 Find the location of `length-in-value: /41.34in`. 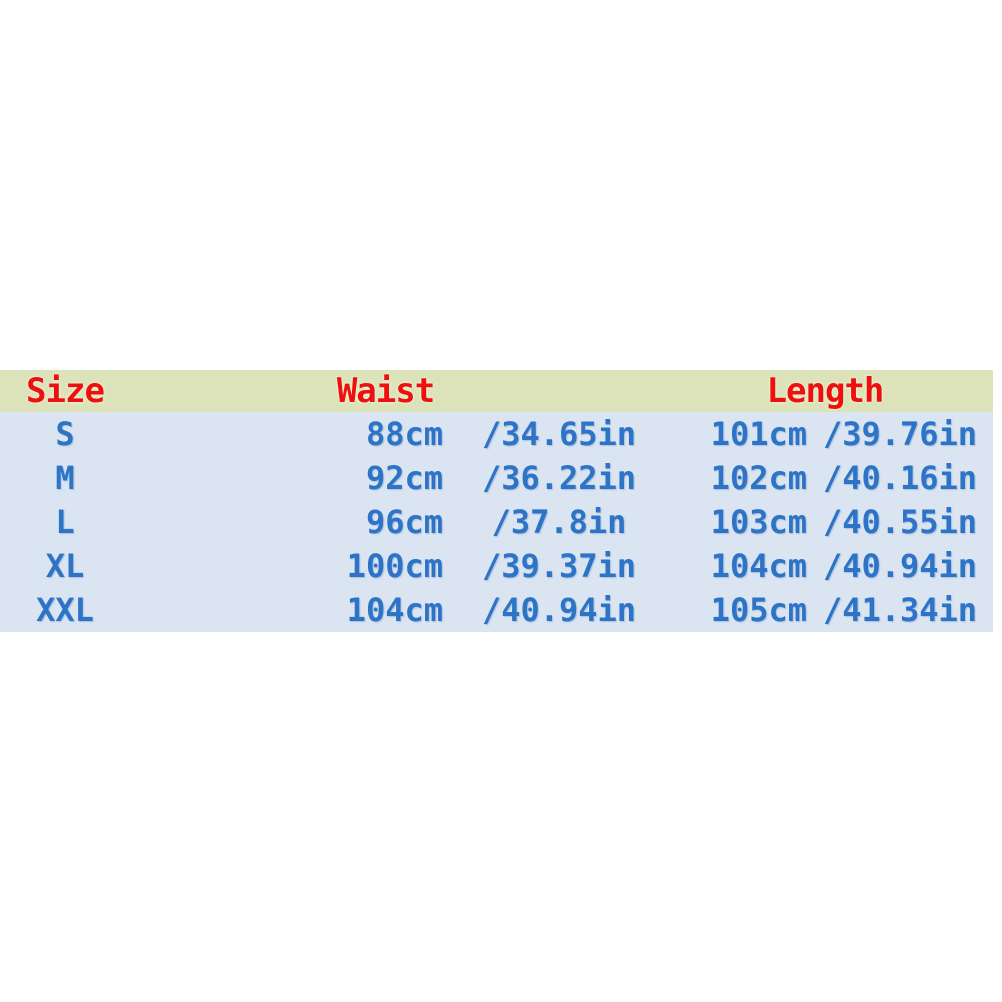

length-in-value: /41.34in is located at coordinates (900, 610).